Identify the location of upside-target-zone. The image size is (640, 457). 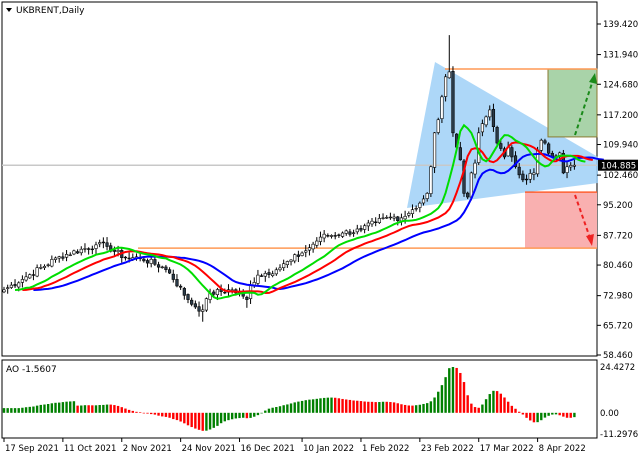
(572, 103).